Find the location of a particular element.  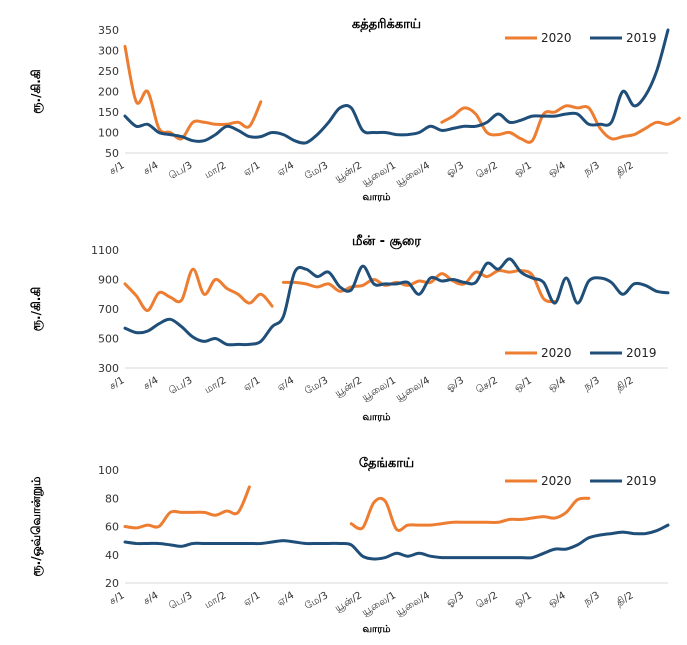

y-tick-label: 1100 is located at coordinates (105, 250).